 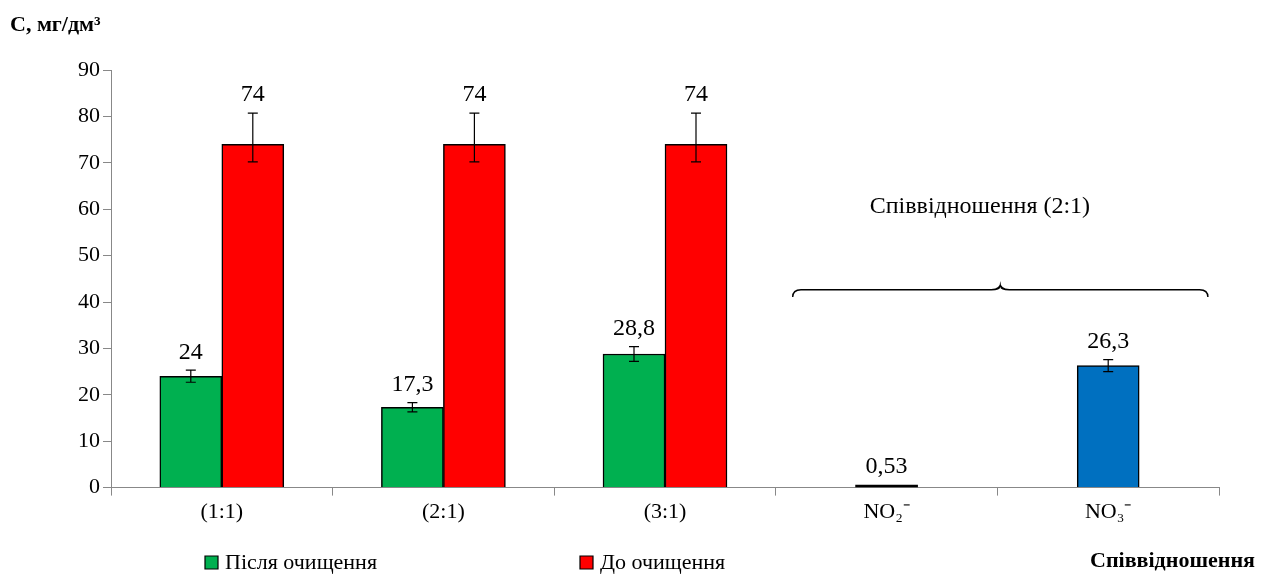 What do you see at coordinates (89, 254) in the screenshot?
I see `y-tick-label: 50` at bounding box center [89, 254].